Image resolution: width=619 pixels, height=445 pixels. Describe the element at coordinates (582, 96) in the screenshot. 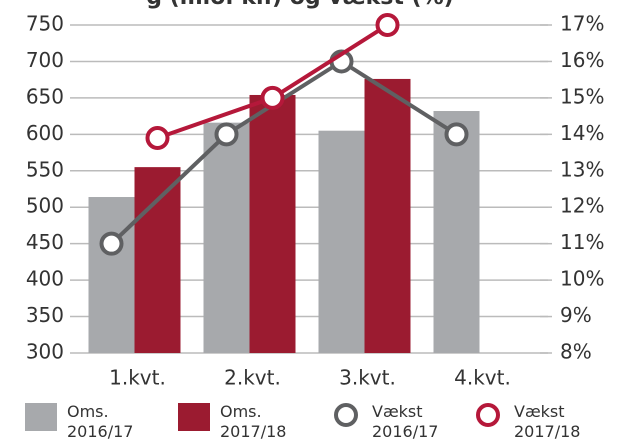

I see `y2-tick-label: 15%` at that location.